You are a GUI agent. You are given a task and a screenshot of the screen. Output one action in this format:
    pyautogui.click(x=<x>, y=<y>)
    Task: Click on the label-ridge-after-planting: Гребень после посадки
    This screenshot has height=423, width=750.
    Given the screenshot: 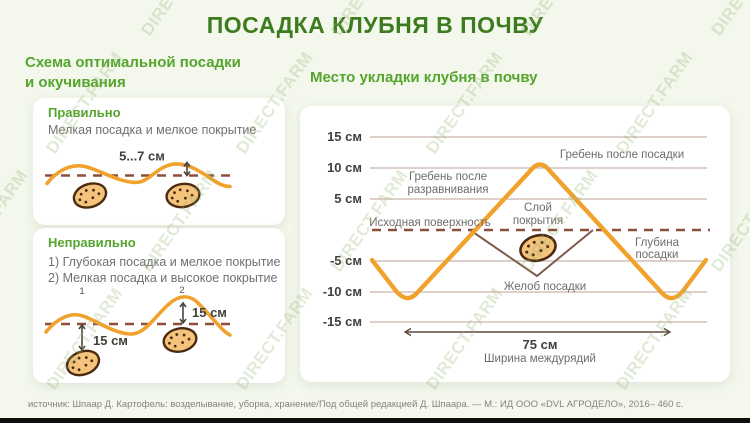 What is the action you would take?
    pyautogui.click(x=622, y=155)
    